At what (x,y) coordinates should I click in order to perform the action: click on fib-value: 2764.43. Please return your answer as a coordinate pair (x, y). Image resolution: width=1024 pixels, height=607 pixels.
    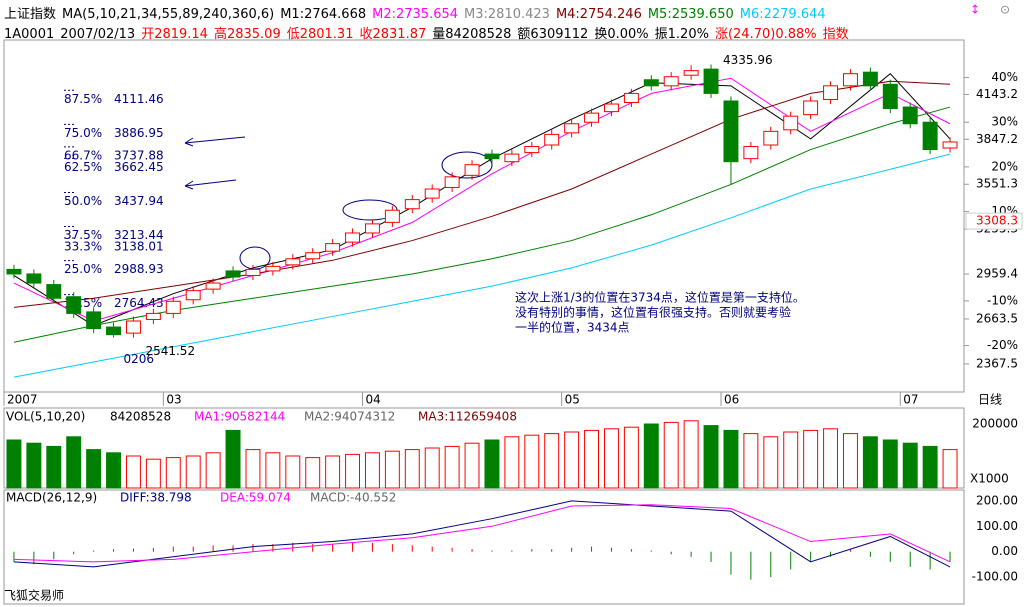
    Looking at the image, I should click on (139, 303).